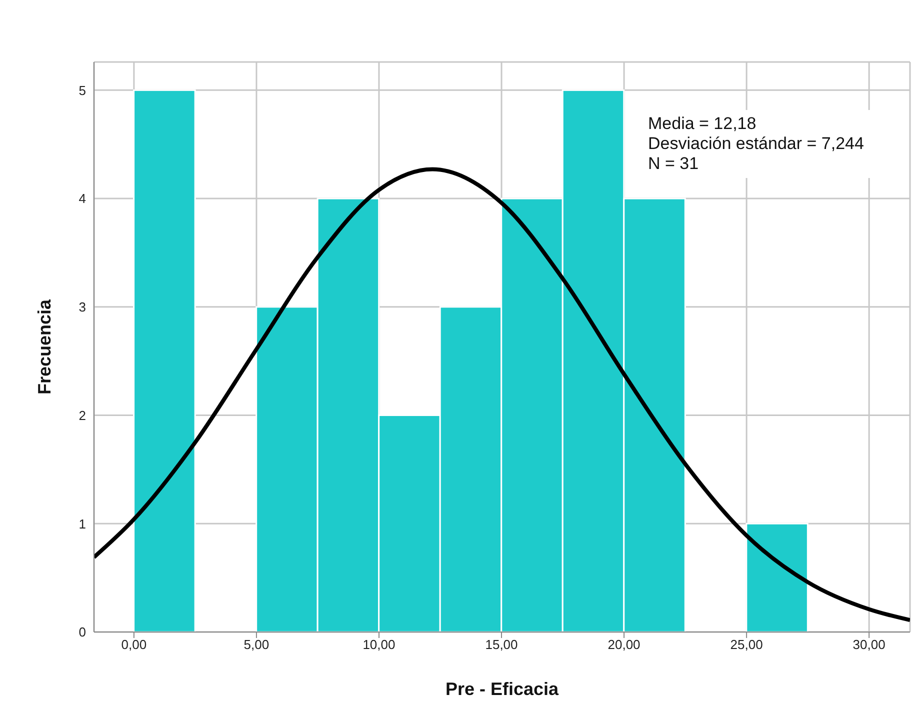  What do you see at coordinates (82, 307) in the screenshot?
I see `y-tick-label: 3` at bounding box center [82, 307].